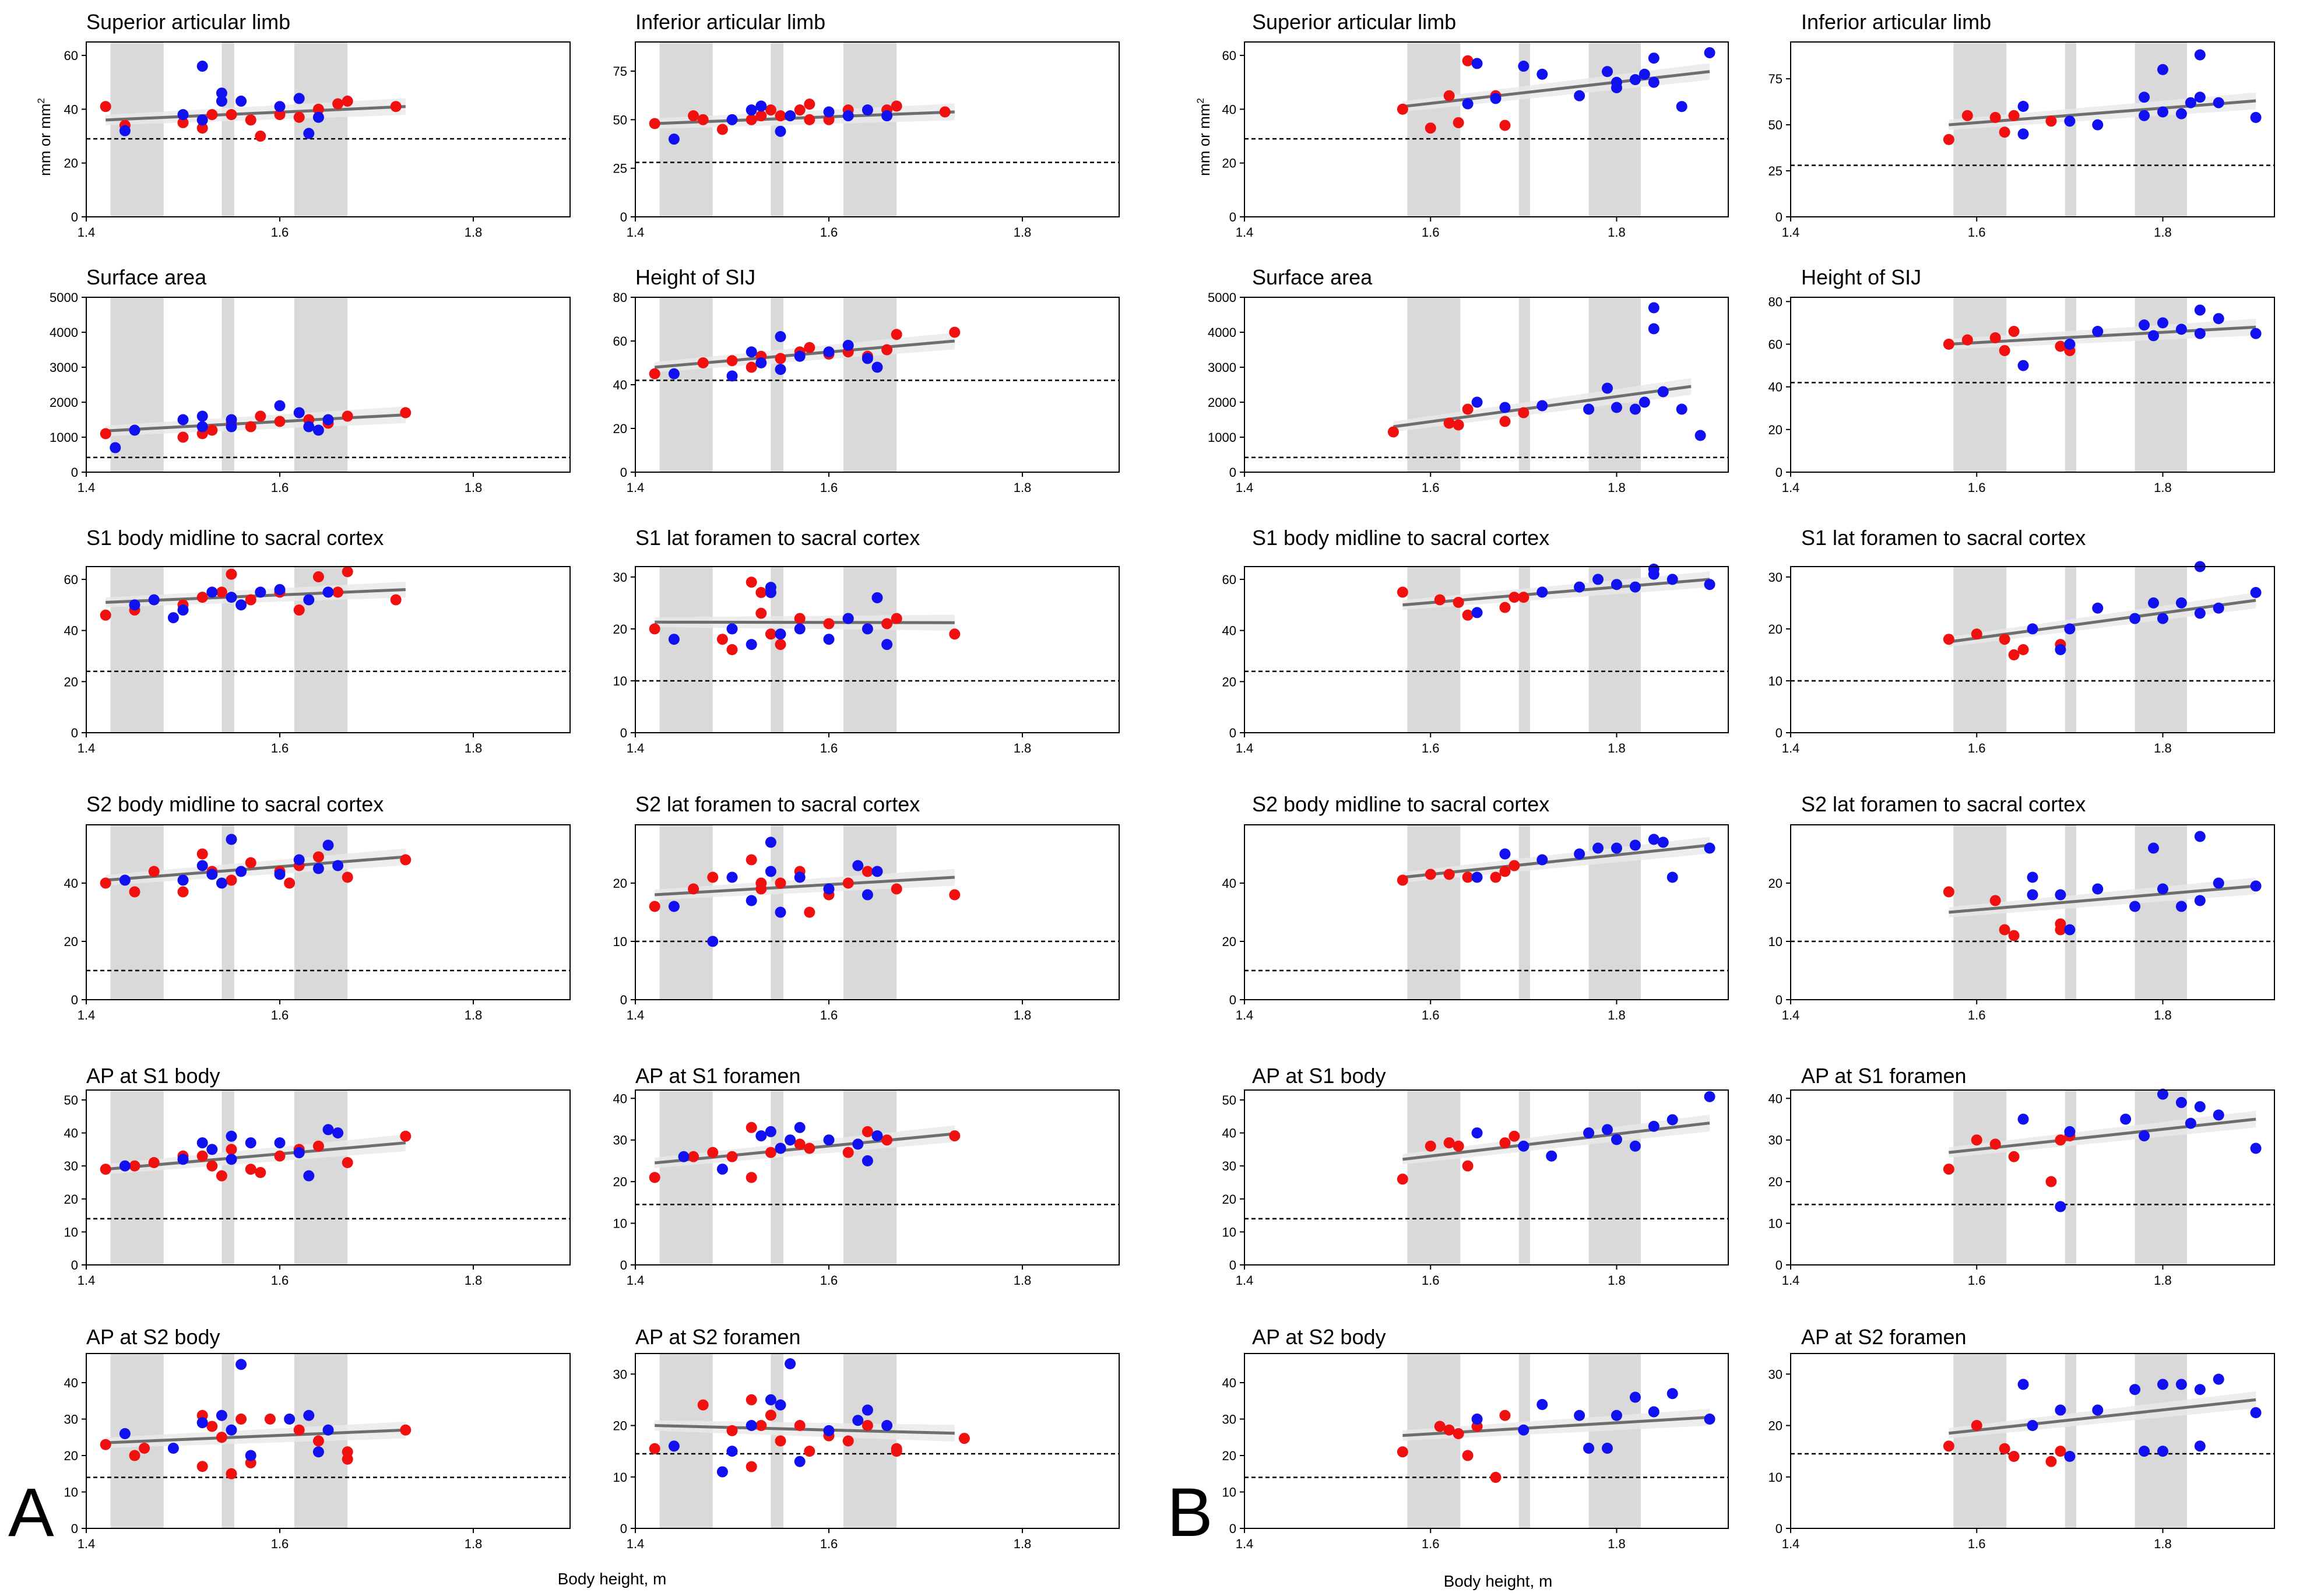  I want to click on y-tick-label: 2000, so click(1222, 402).